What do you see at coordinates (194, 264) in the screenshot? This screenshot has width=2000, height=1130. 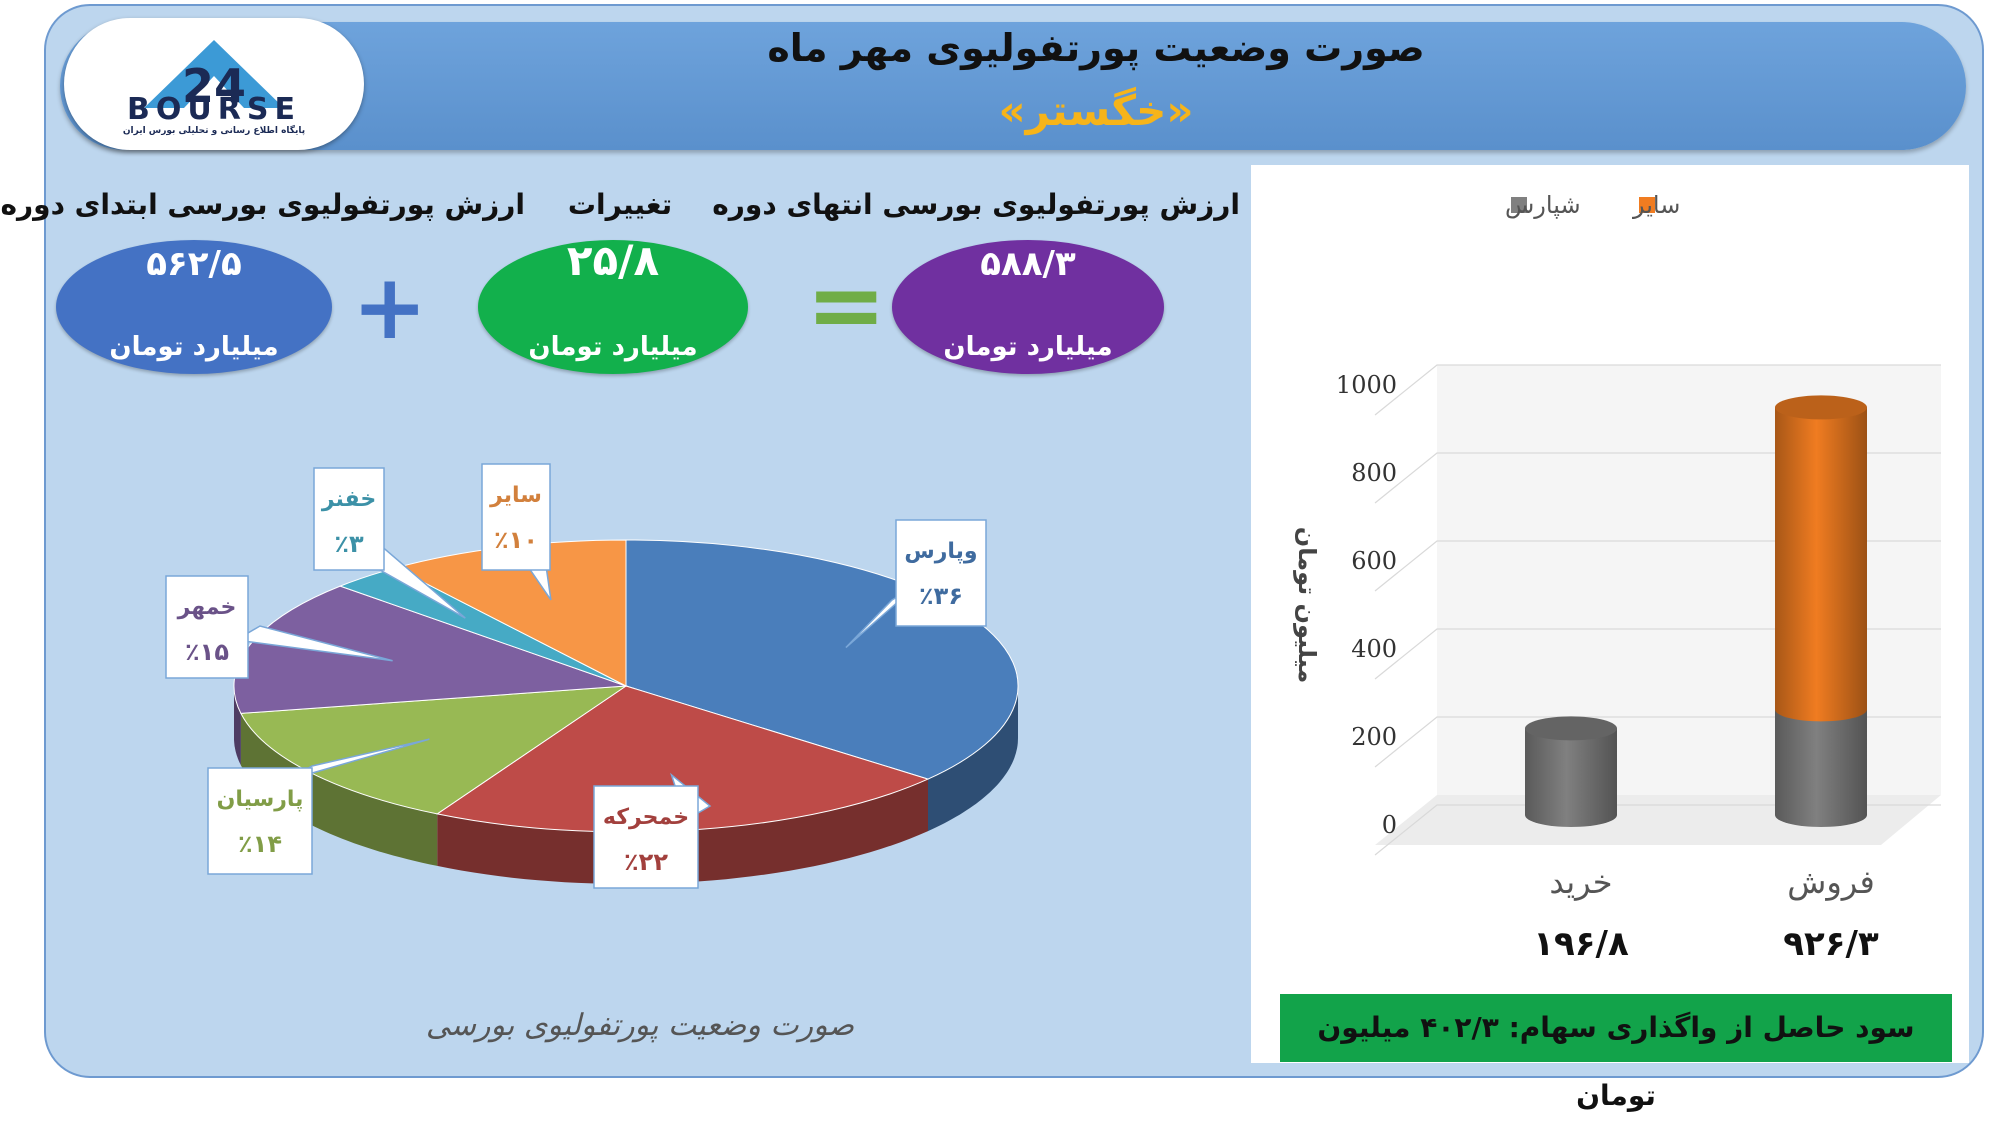 I see `start-value: ۵۶۲/۵` at bounding box center [194, 264].